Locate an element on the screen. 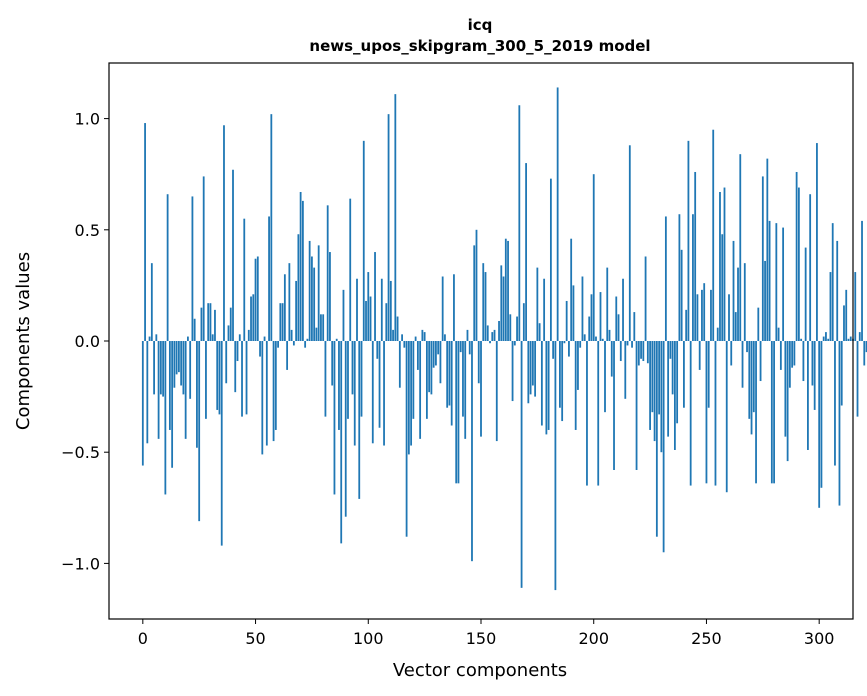  x-tick-label: 200 is located at coordinates (593, 638).